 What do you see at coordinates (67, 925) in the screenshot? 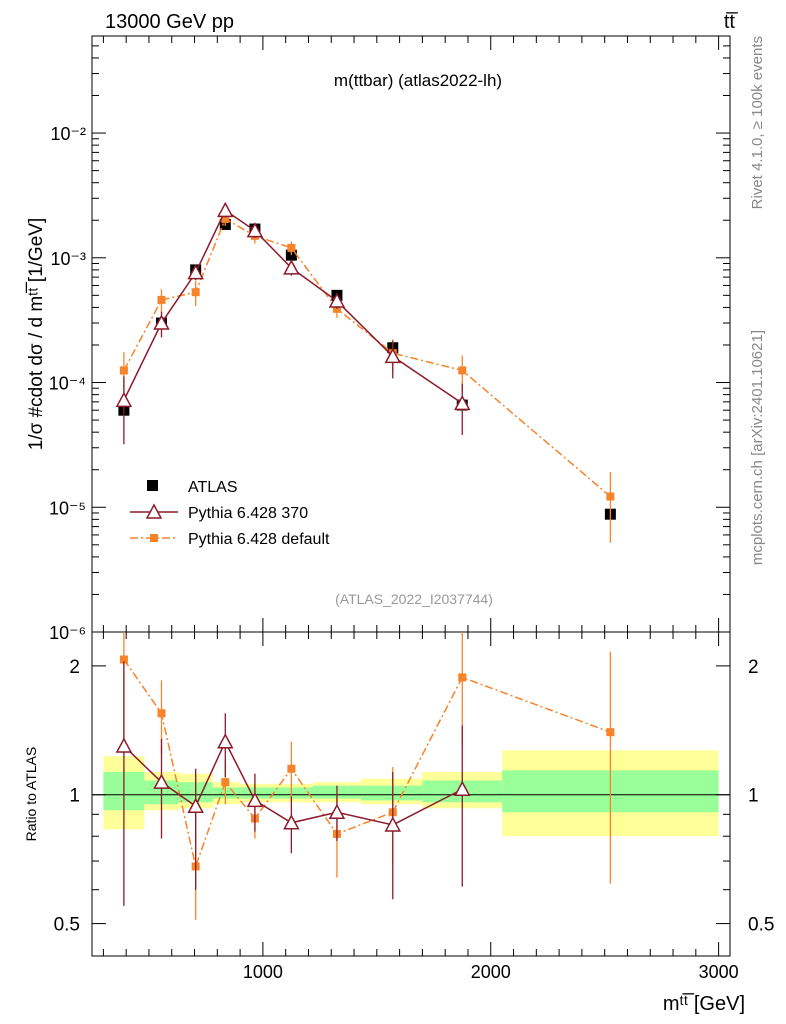
I see `ratio-ytick-label: 0.5` at bounding box center [67, 925].